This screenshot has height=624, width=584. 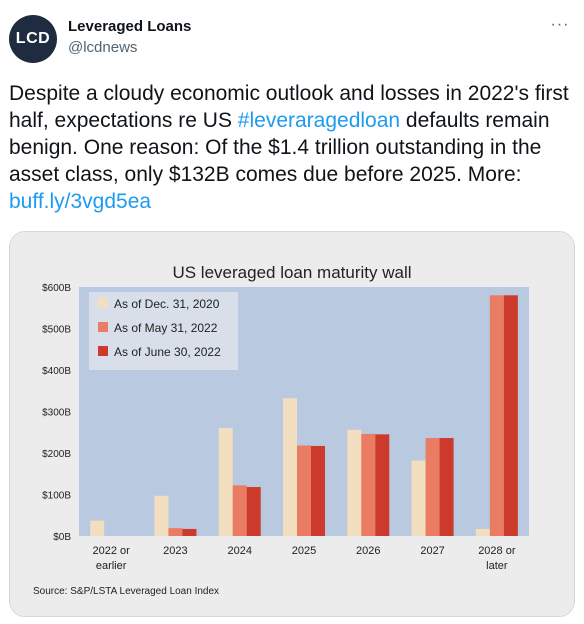 I want to click on chart-source: Source: S&P/LSTA Leveraged Loan Index, so click(x=126, y=591).